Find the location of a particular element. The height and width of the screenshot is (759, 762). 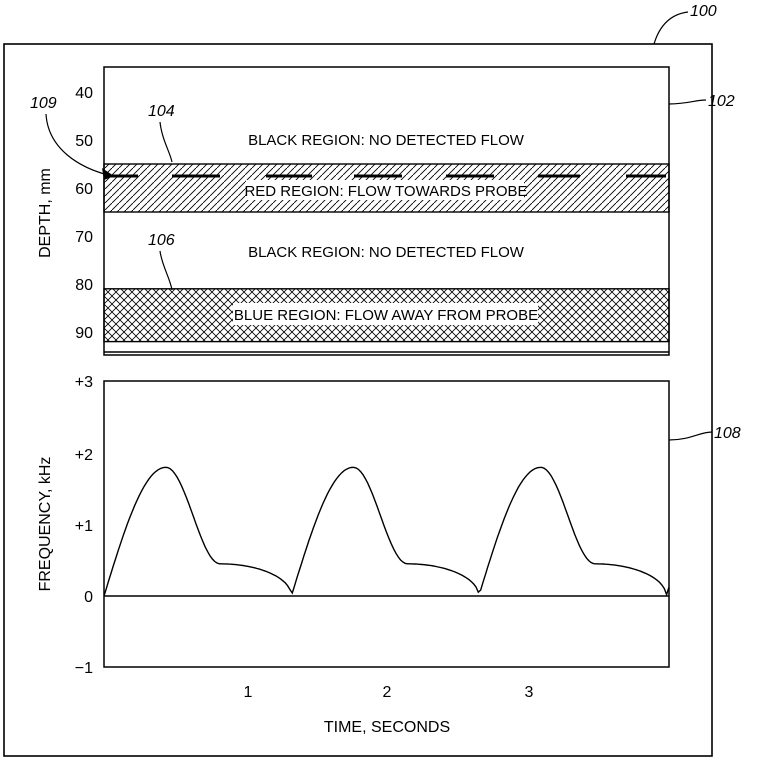

depth-axis-label: DEPTH, mm is located at coordinates (45, 213).